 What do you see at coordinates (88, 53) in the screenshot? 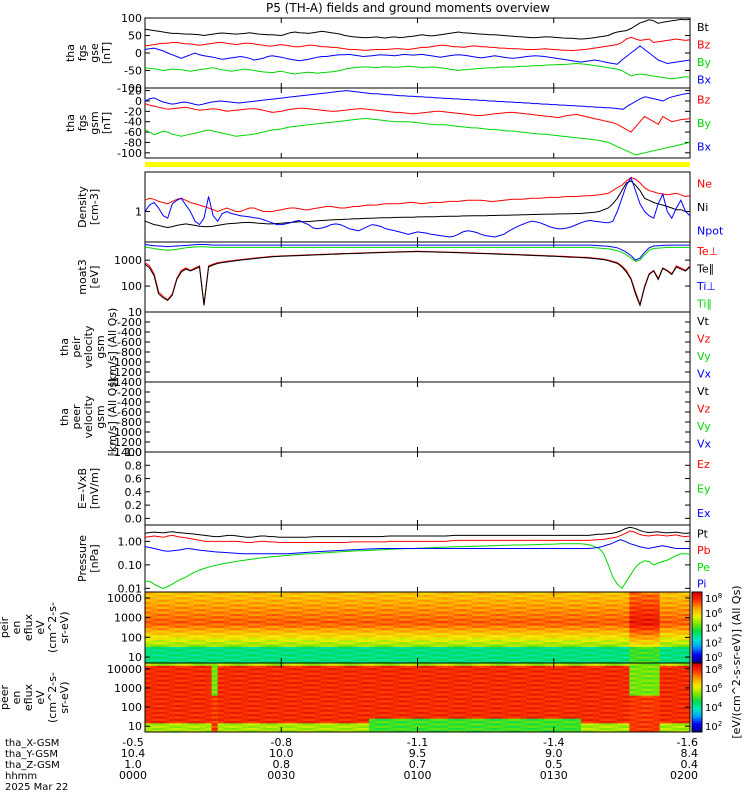
I see `y-axis-label: tha fgs gse [nT]` at bounding box center [88, 53].